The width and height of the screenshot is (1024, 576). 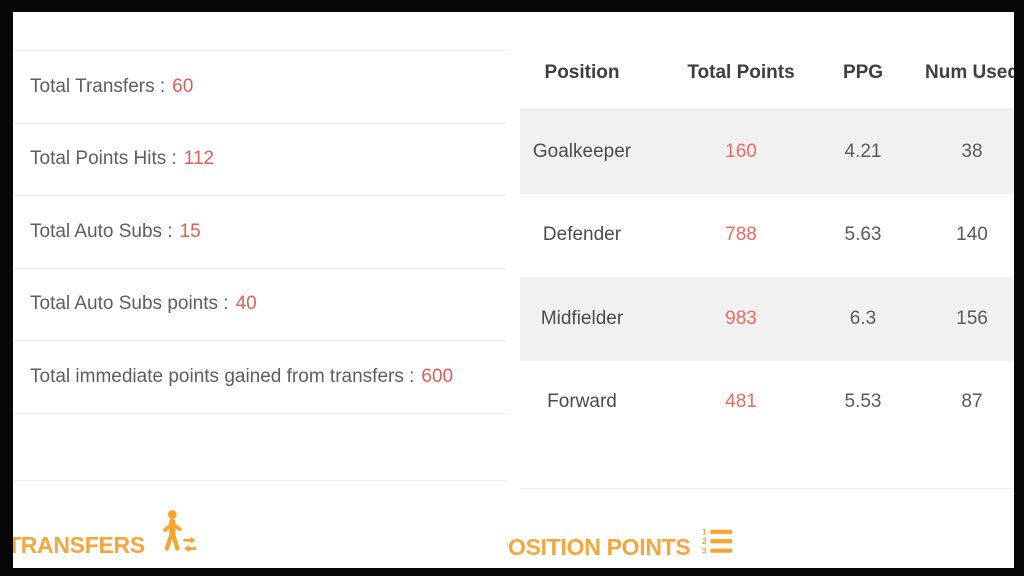 What do you see at coordinates (760, 528) in the screenshot?
I see `position-points-footer: POSITION POINTS 1 2 3` at bounding box center [760, 528].